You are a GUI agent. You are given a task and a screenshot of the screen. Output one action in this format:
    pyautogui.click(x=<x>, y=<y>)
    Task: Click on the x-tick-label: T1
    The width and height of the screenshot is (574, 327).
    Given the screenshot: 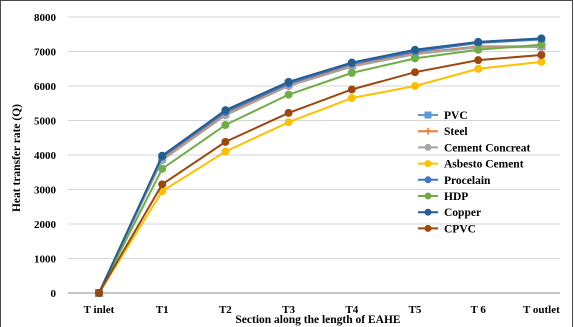 What is the action you would take?
    pyautogui.click(x=162, y=310)
    